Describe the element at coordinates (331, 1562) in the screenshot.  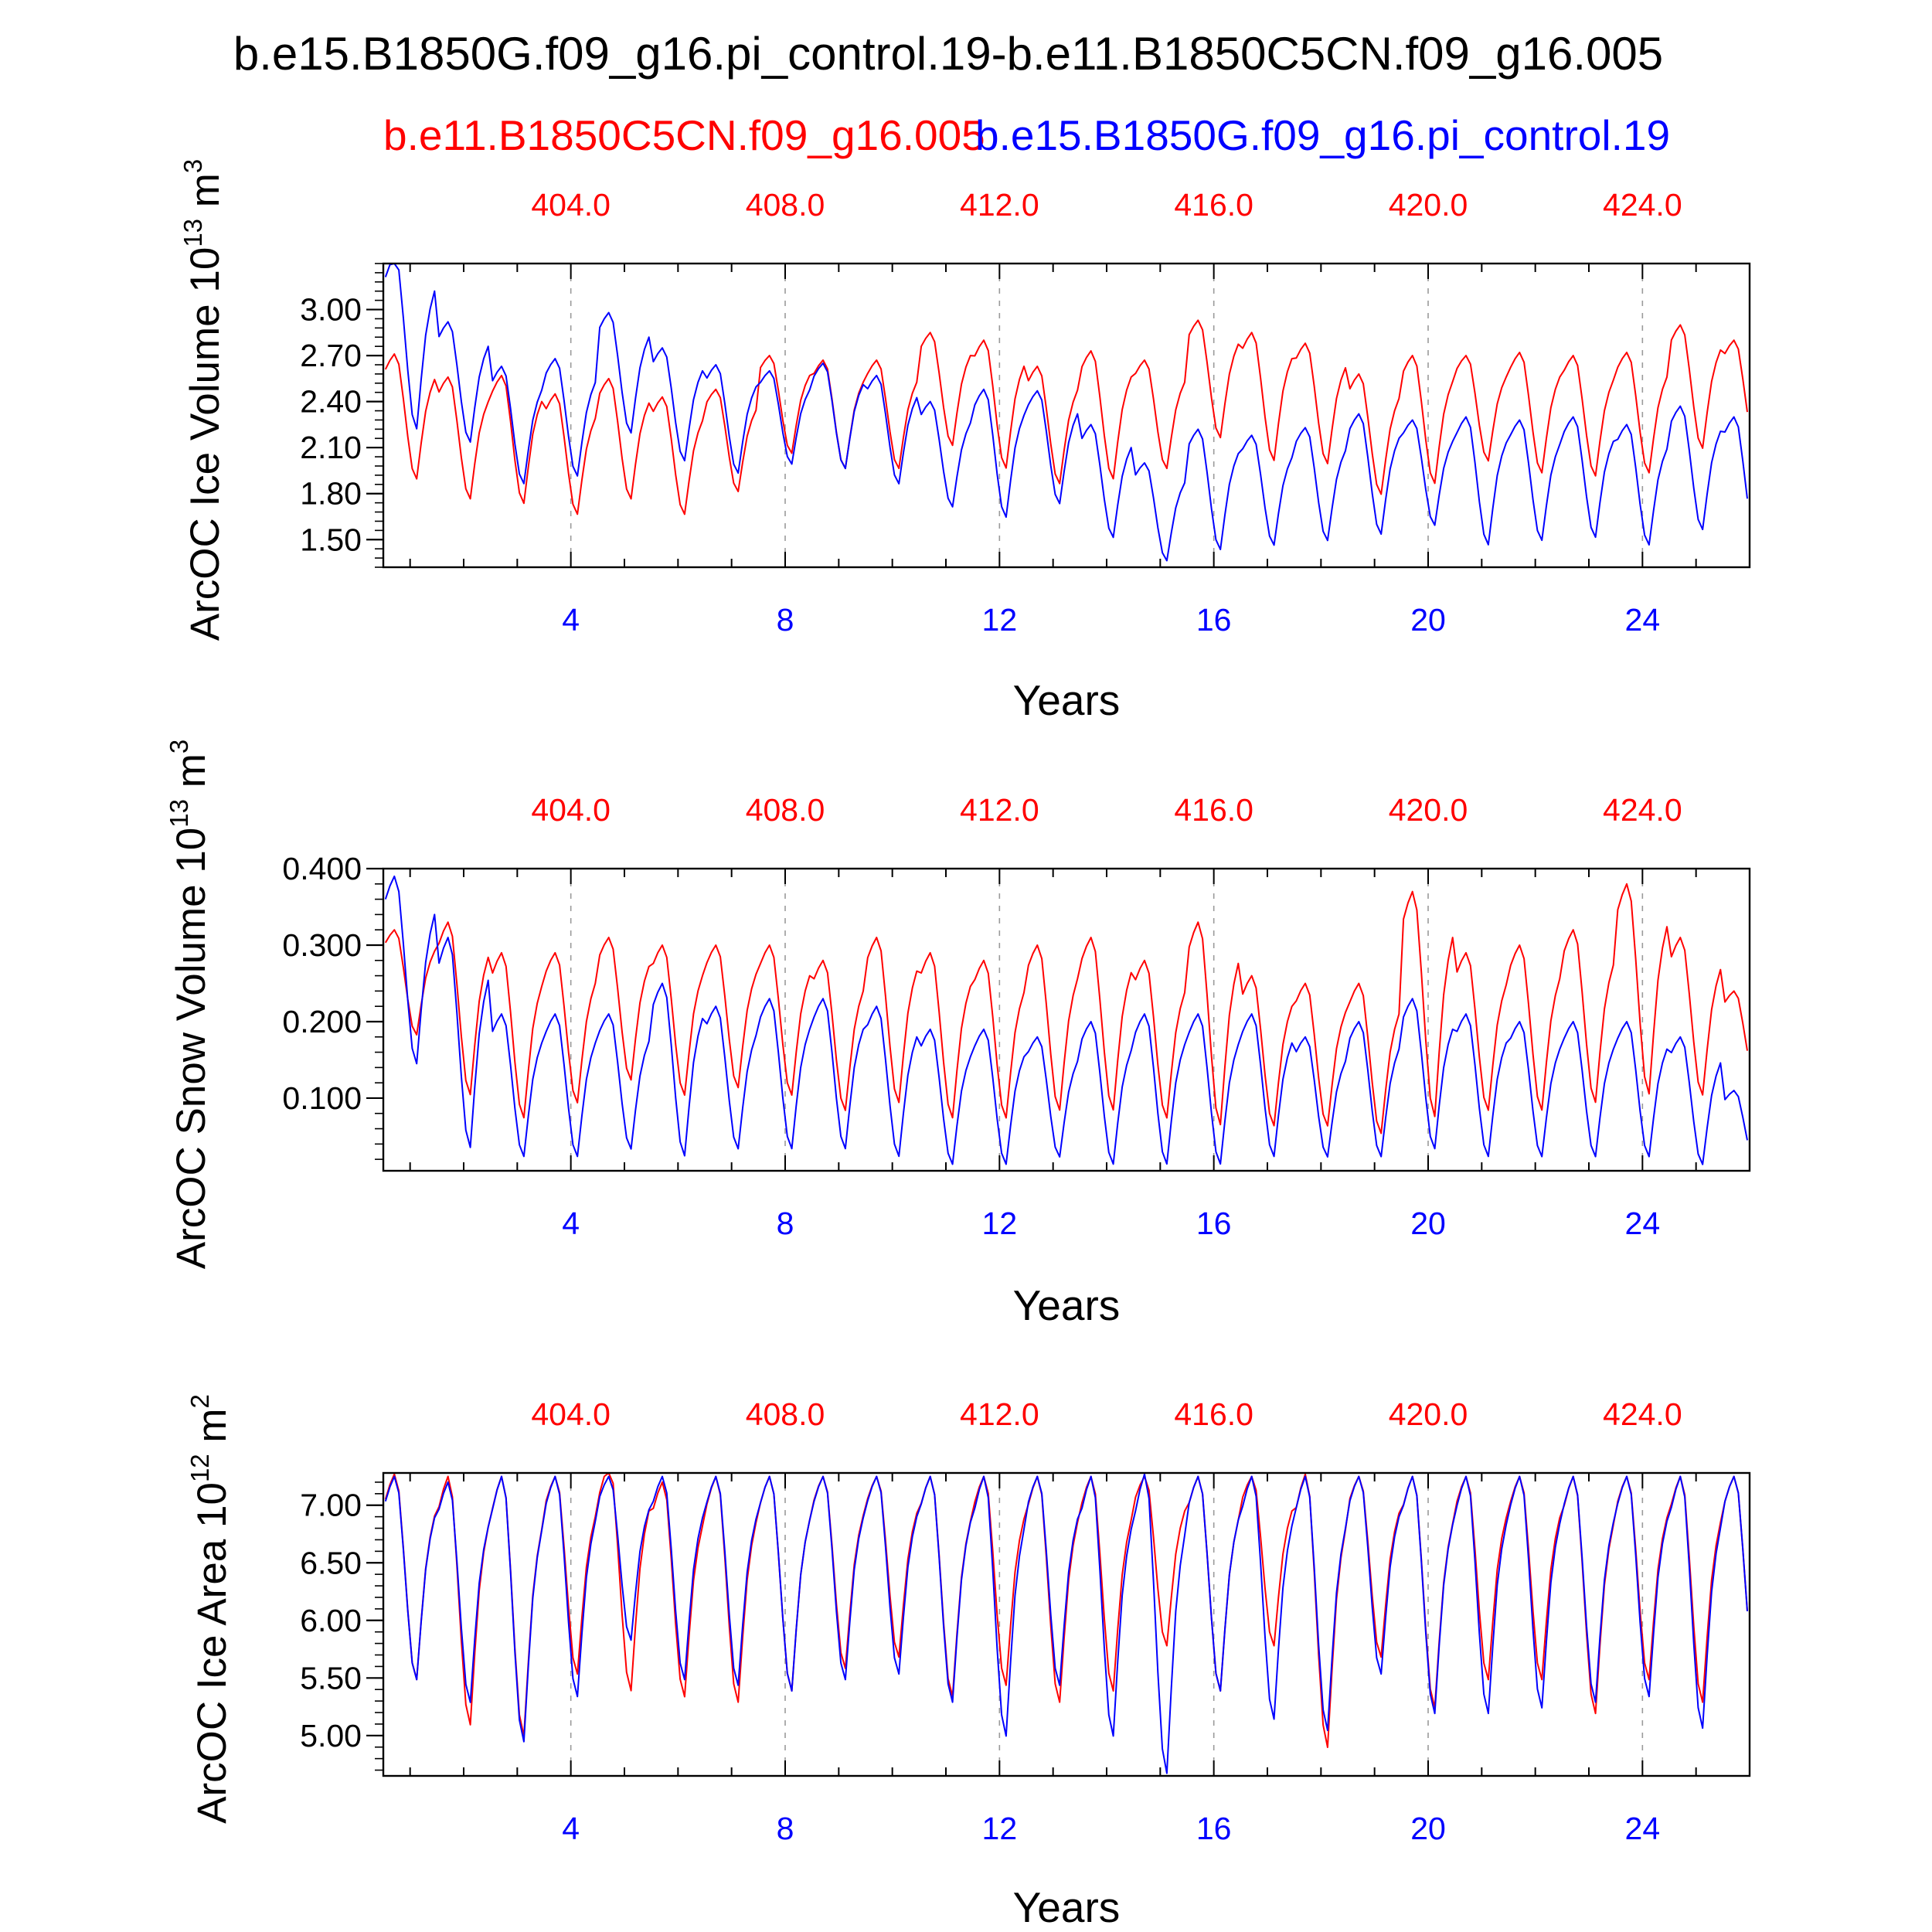
I see `y-tick-label: 6.50` at that location.